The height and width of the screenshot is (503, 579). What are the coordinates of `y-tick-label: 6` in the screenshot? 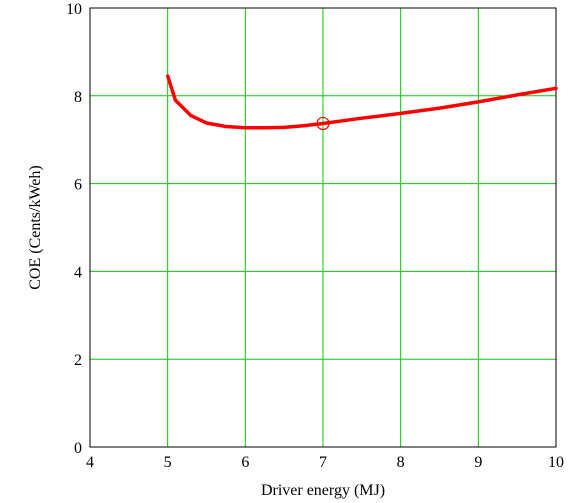 It's located at (78, 185).